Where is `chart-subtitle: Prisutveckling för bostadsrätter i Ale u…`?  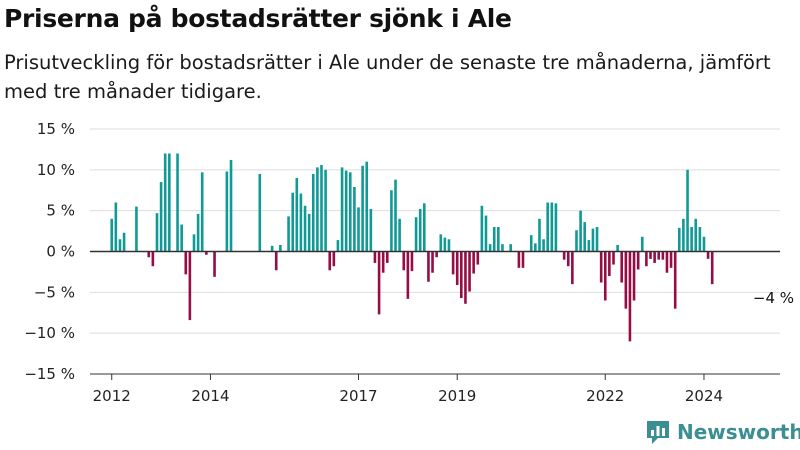
chart-subtitle: Prisutveckling för bostadsrätter i Ale u… is located at coordinates (387, 77).